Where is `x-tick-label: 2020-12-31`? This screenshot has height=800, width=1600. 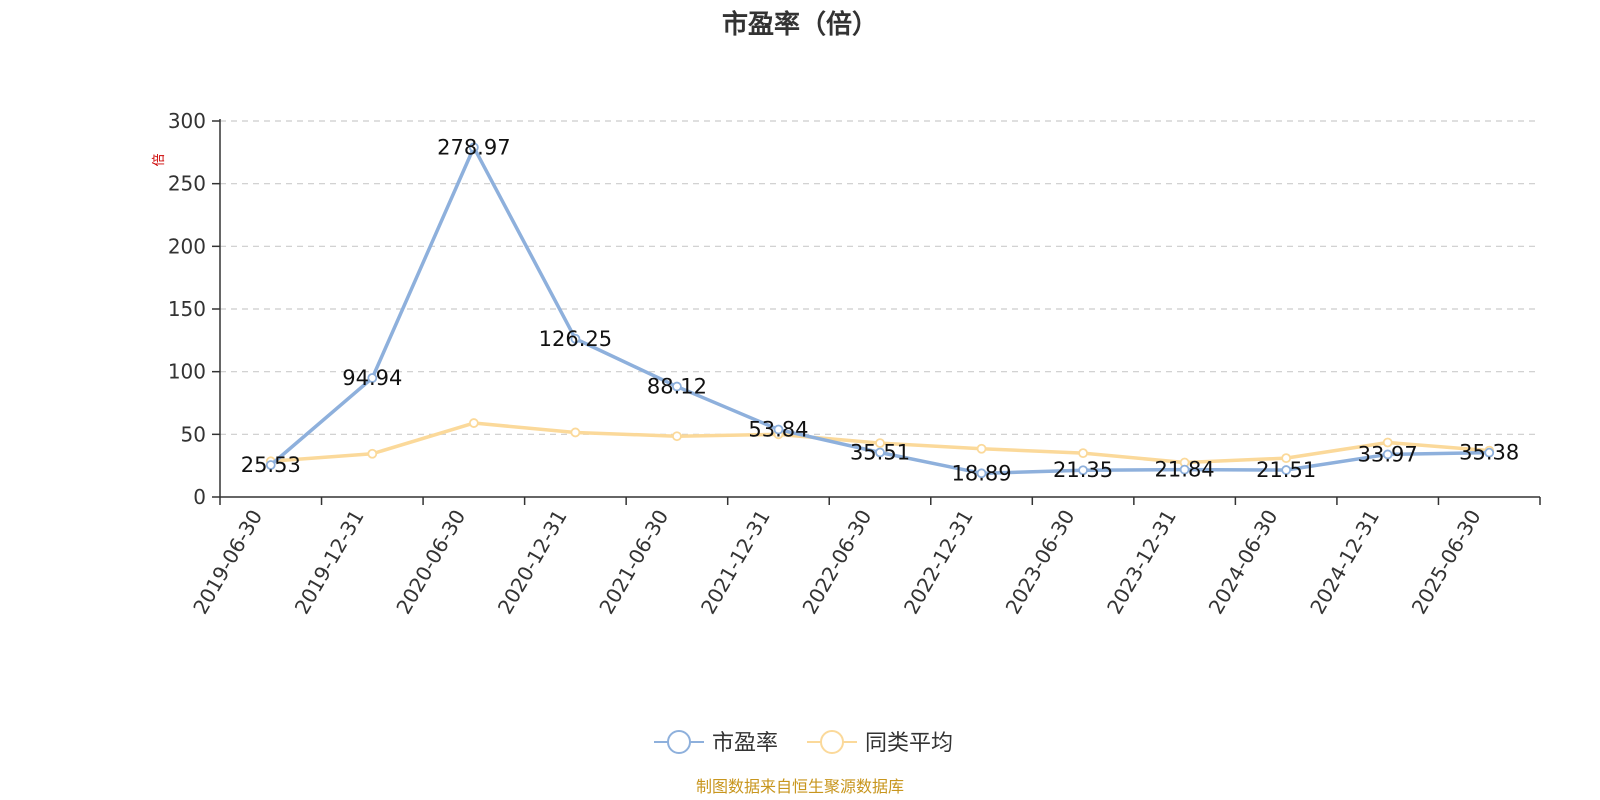
x-tick-label: 2020-12-31 is located at coordinates (532, 562).